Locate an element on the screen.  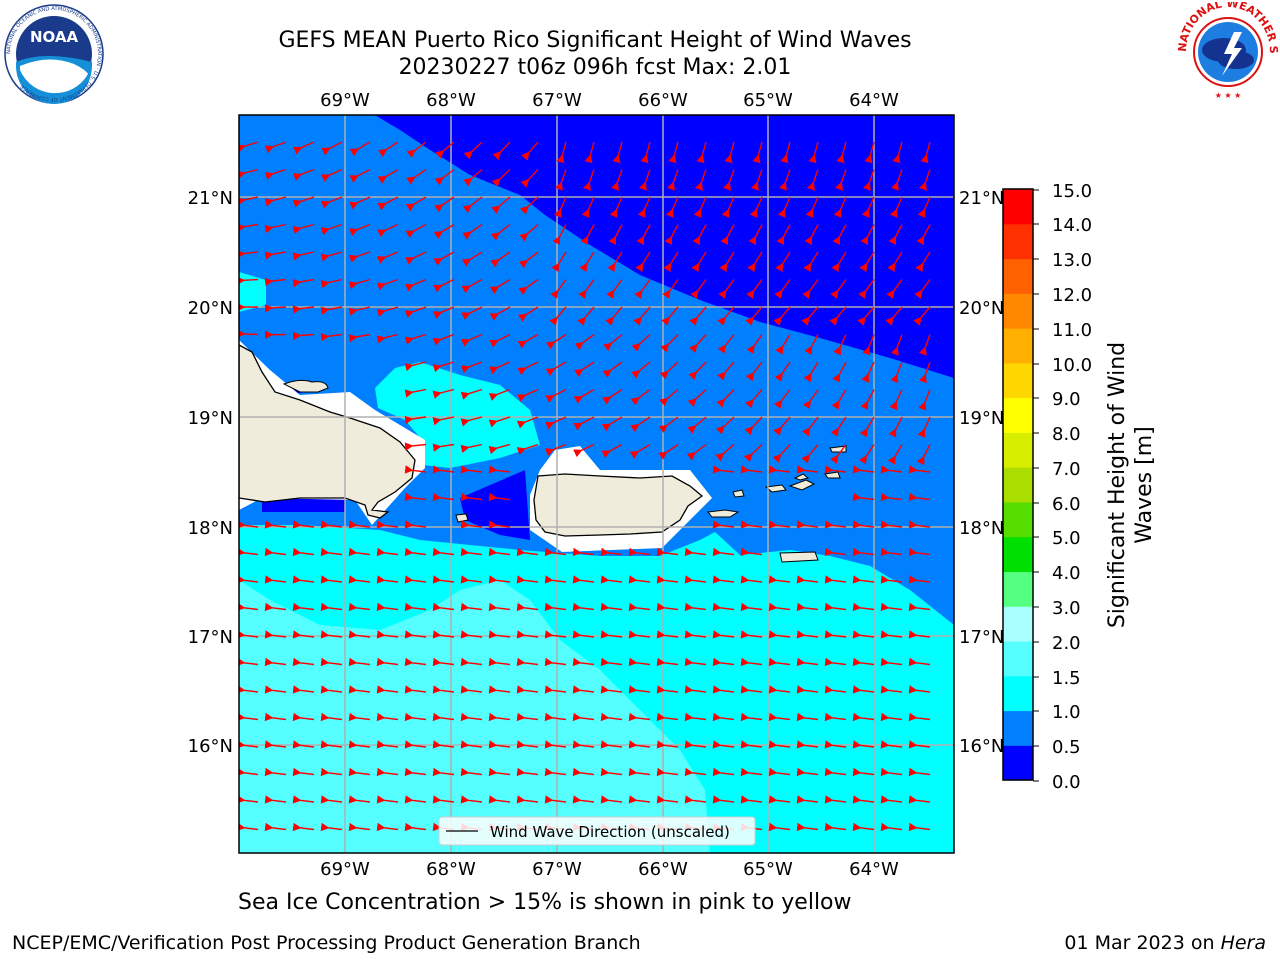
land-puerto-rico is located at coordinates (618, 505).